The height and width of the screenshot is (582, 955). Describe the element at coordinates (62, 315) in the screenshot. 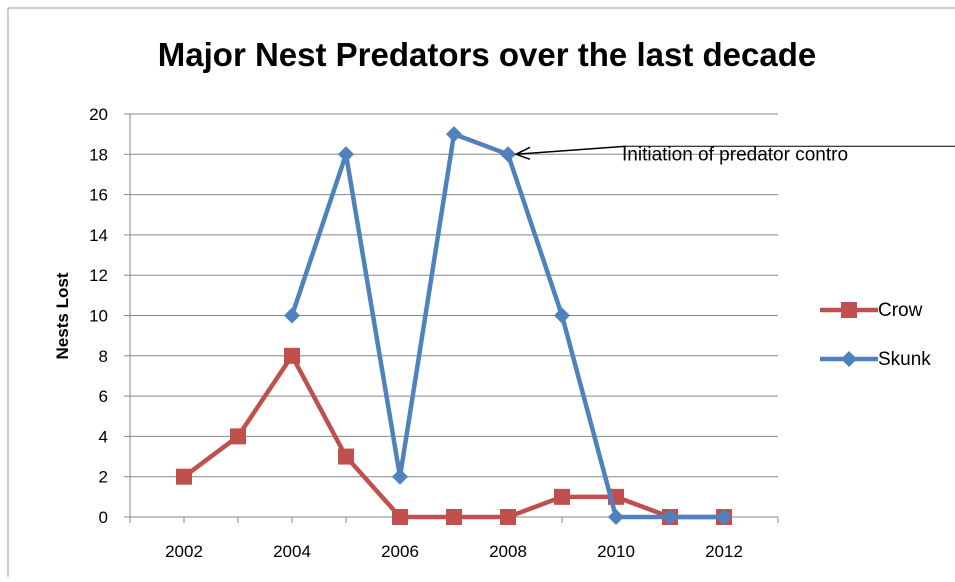

I see `y-axis-label: Nests Lost` at that location.